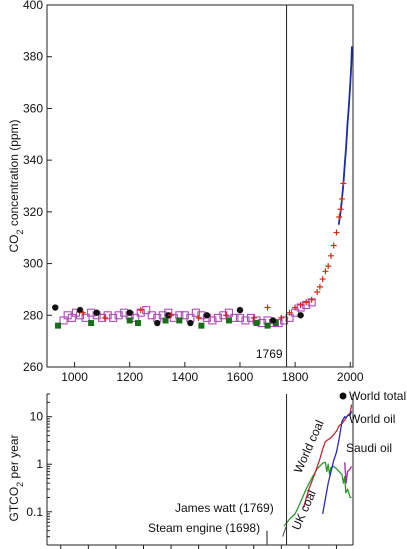 The width and height of the screenshot is (407, 549). What do you see at coordinates (269, 354) in the screenshot?
I see `vline-label-1769: 1769` at bounding box center [269, 354].